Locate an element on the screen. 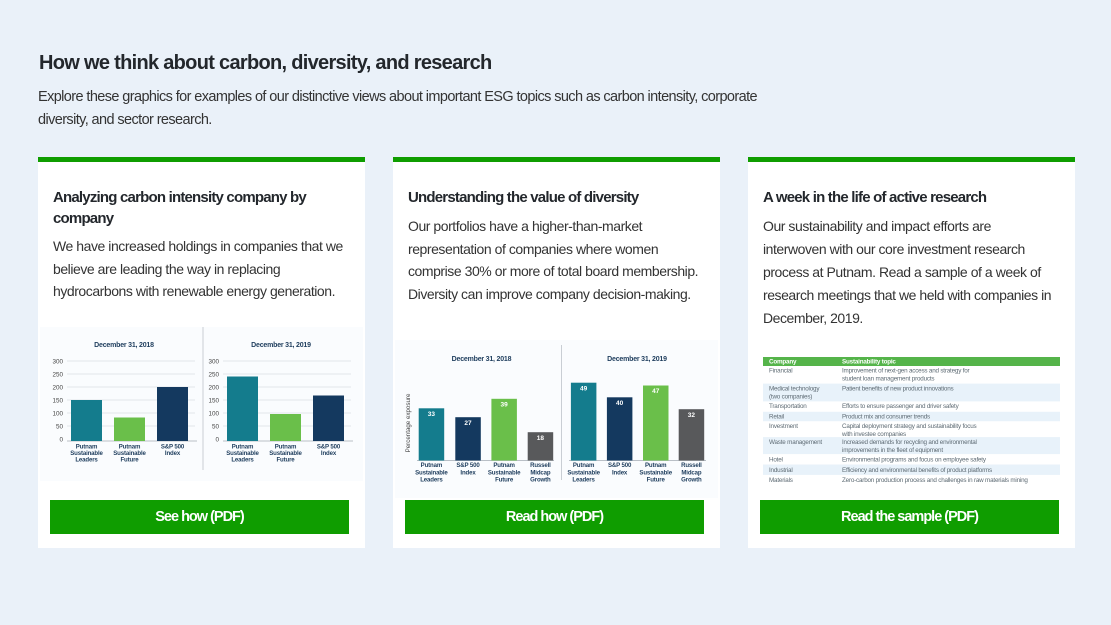 The height and width of the screenshot is (625, 1111). svg-text: Company is located at coordinates (783, 362).